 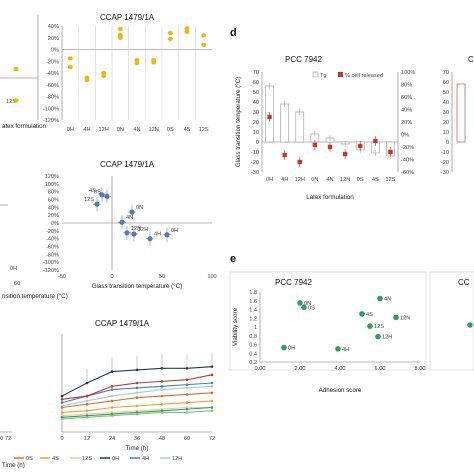 I want to click on time-x-label: Time (h), so click(x=137, y=448).